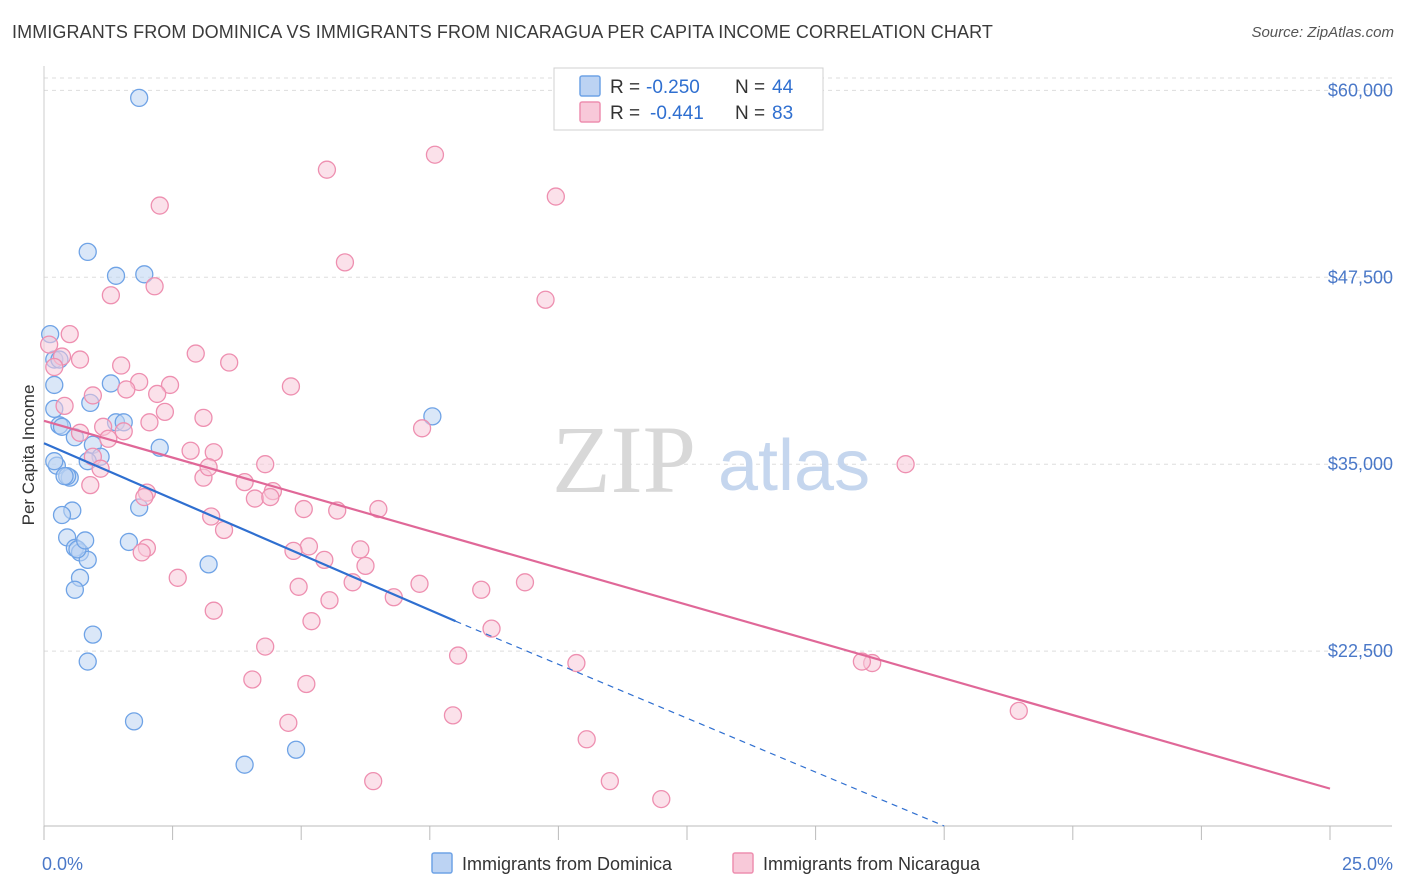 Image resolution: width=1406 pixels, height=892 pixels. What do you see at coordinates (1360, 464) in the screenshot?
I see `y-tick-label: $35,000` at bounding box center [1360, 464].